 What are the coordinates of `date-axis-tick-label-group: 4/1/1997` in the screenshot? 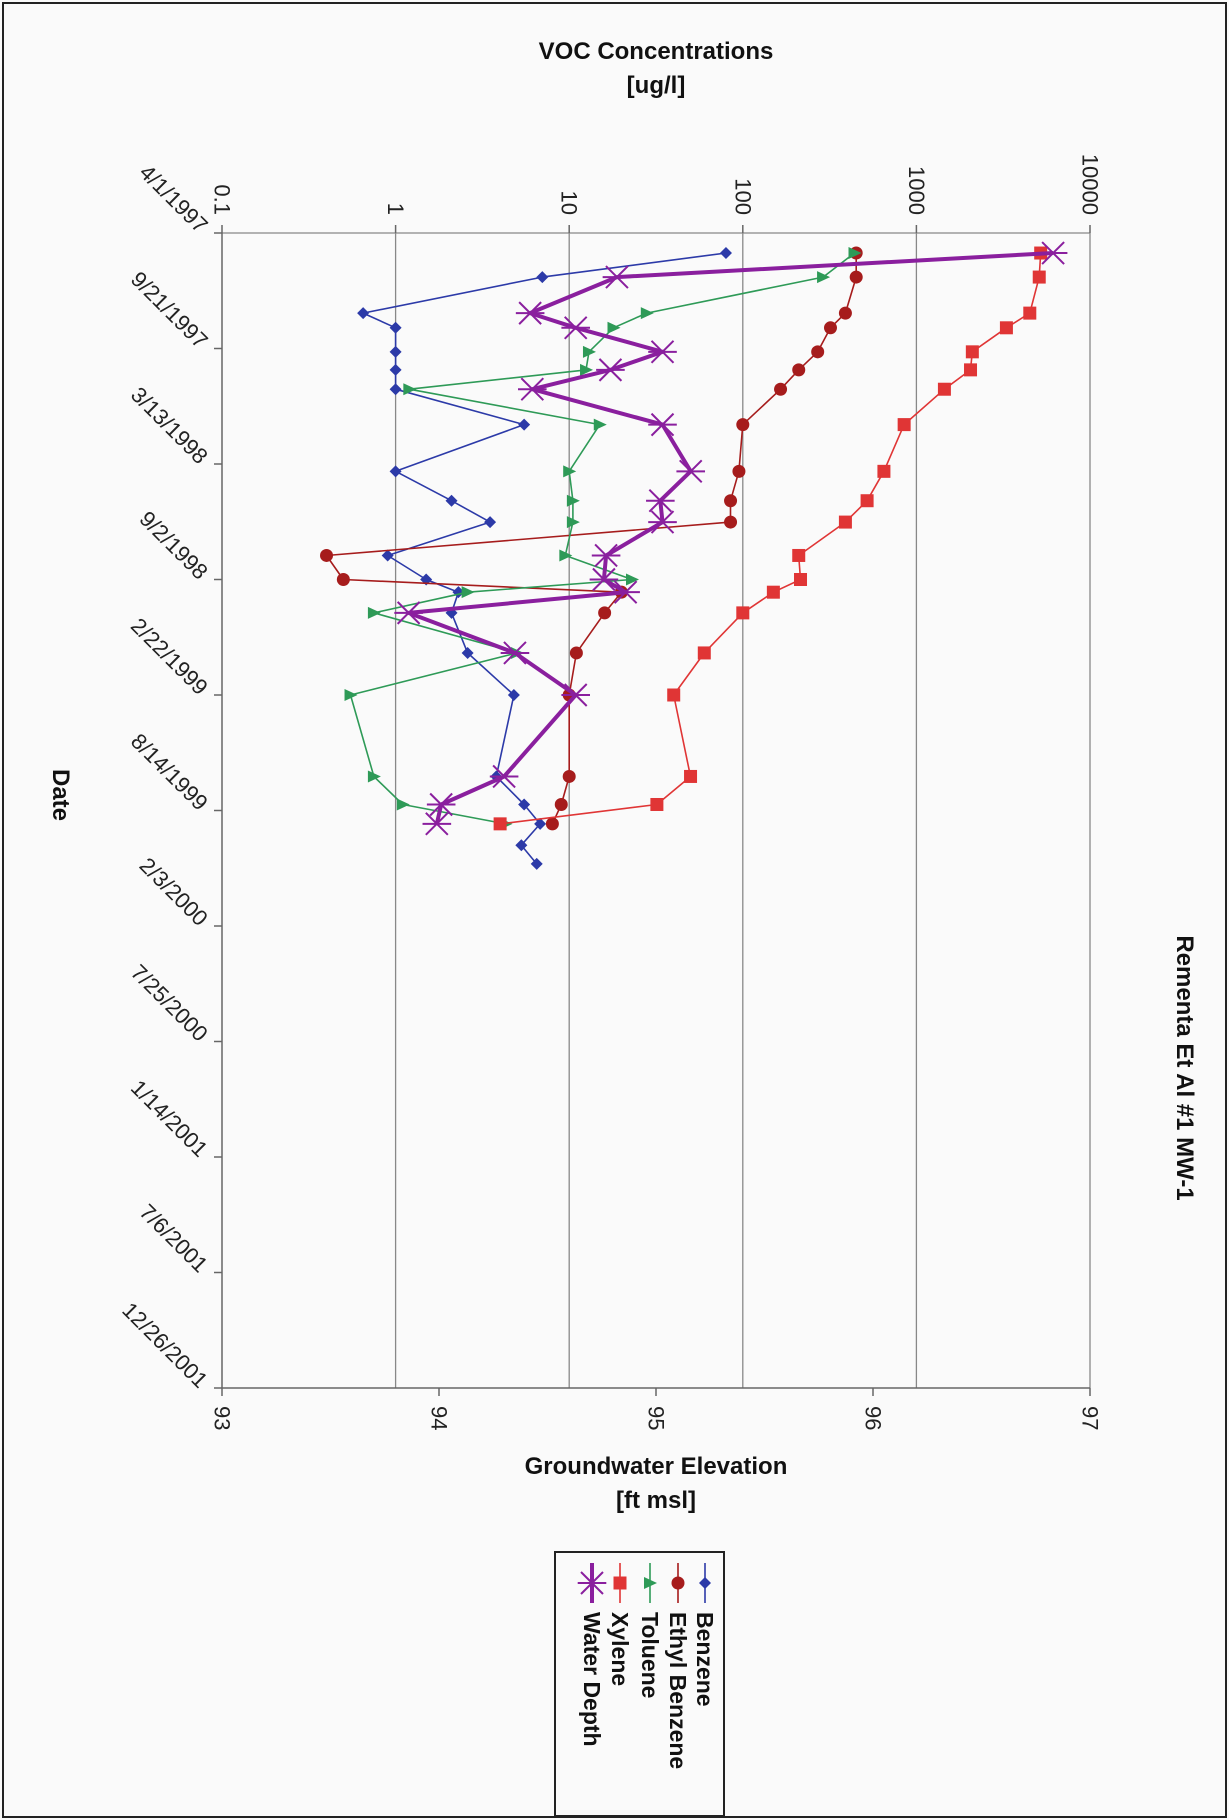 It's located at (174, 199).